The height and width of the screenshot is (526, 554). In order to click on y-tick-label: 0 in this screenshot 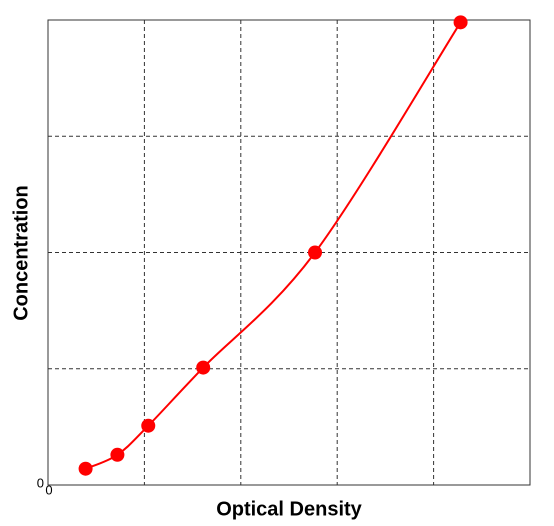, I will do `click(40, 482)`.